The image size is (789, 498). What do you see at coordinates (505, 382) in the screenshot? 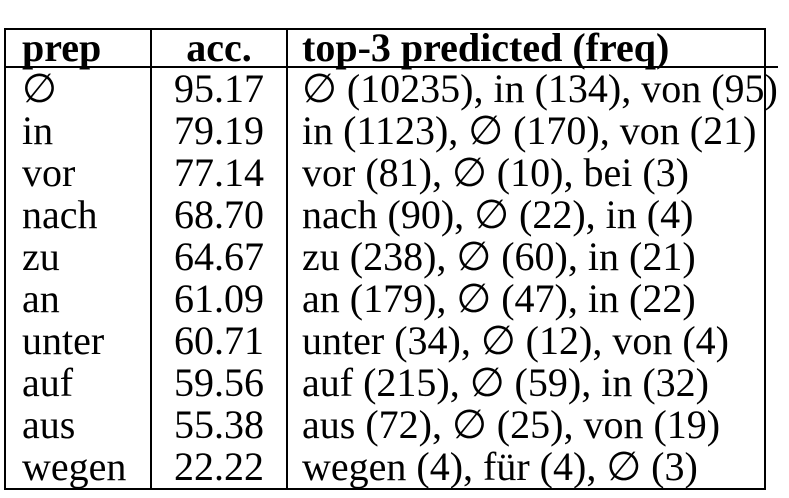
I see `cell-top3: auf (215), ∅ (59), in (32)` at bounding box center [505, 382].